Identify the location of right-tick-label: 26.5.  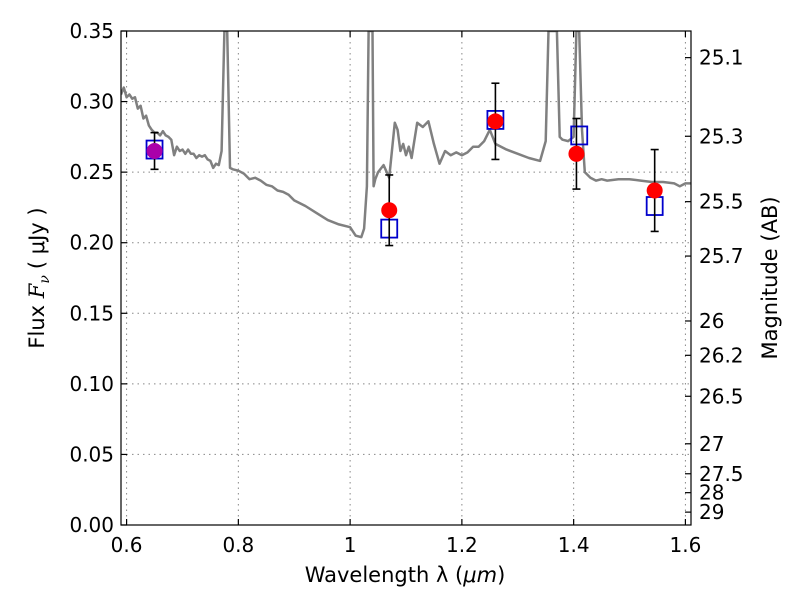
(721, 396).